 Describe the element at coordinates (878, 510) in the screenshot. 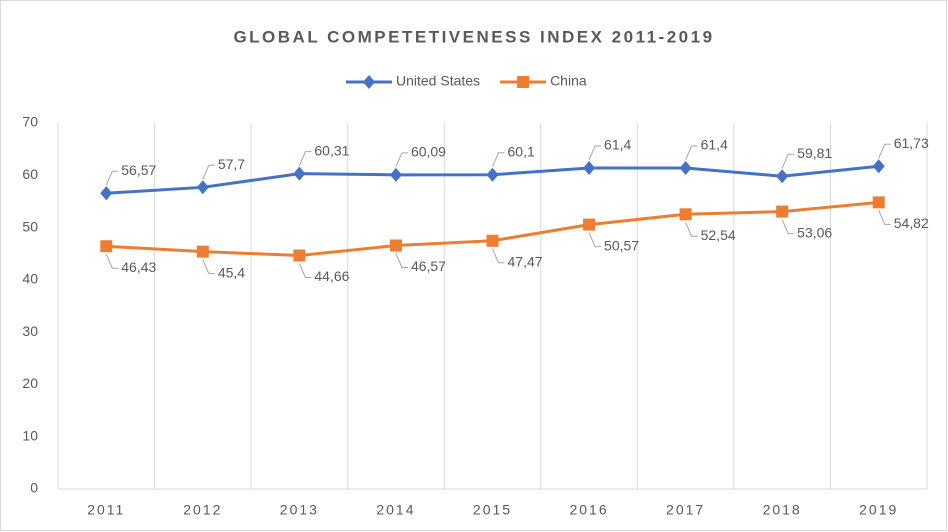

I see `x-tick-label: 2019` at that location.